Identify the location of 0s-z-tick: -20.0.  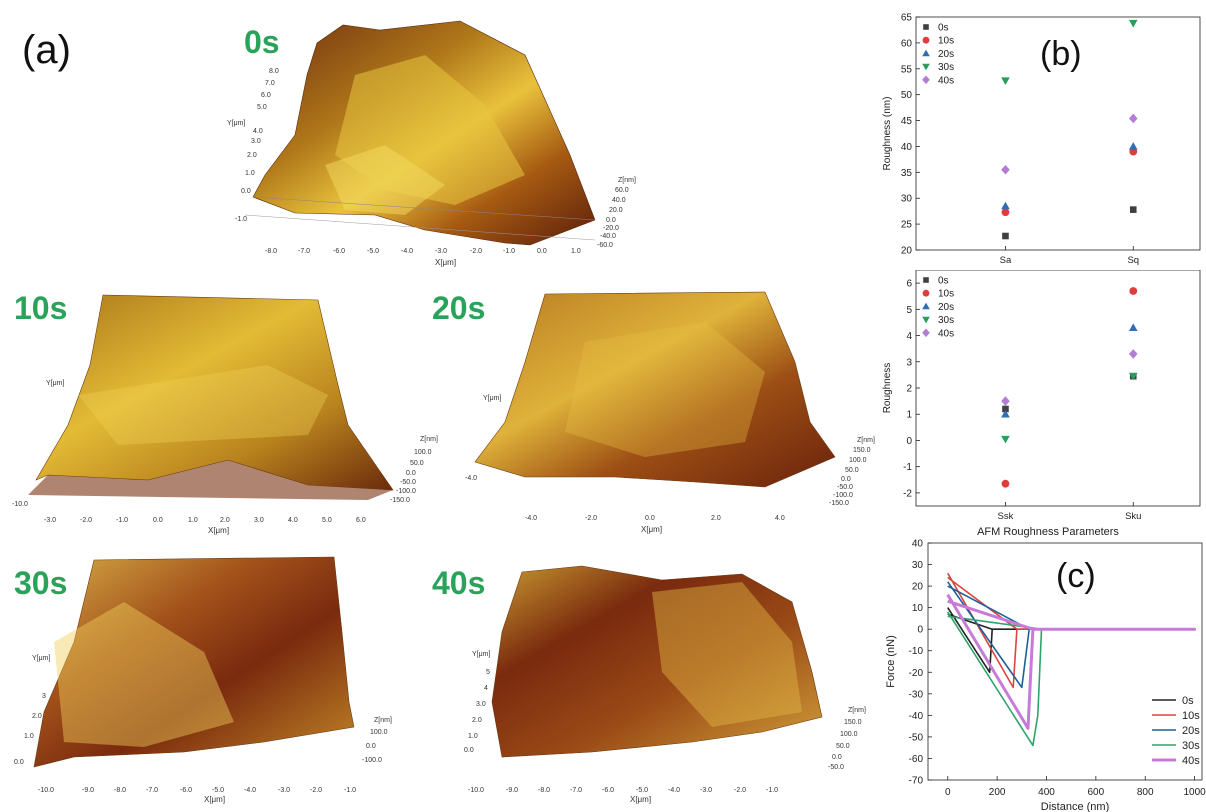
(611, 228).